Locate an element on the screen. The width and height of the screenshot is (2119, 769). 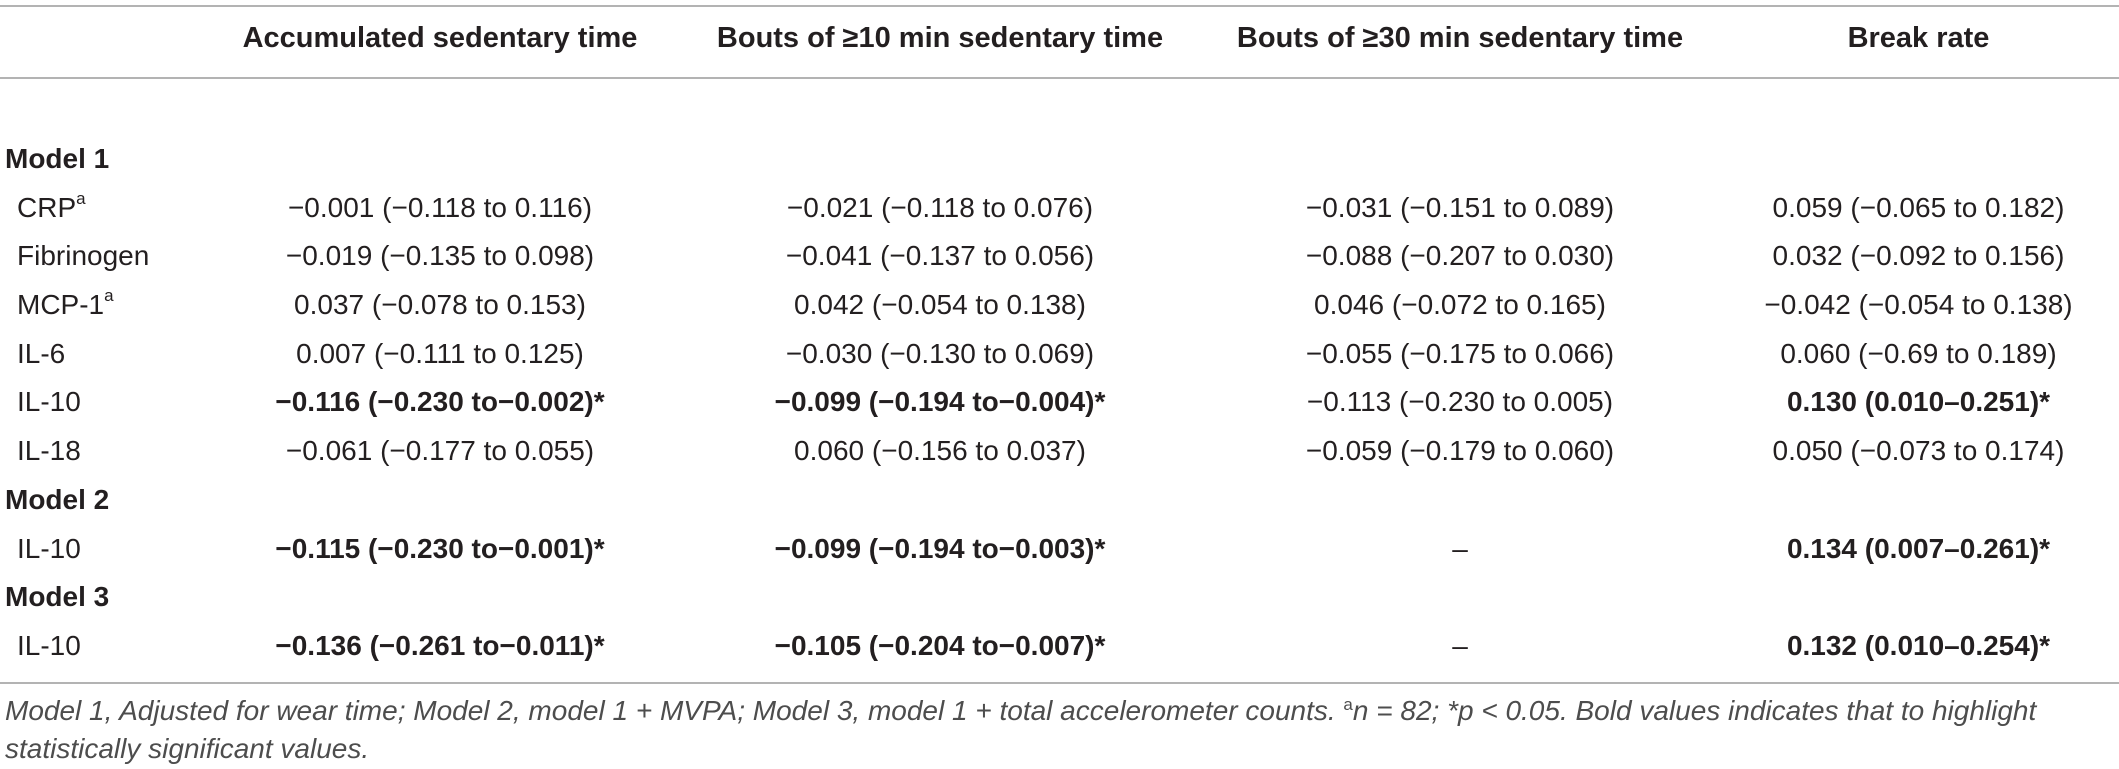
table-cell: −0.021 (−0.118 to 0.076) is located at coordinates (940, 207).